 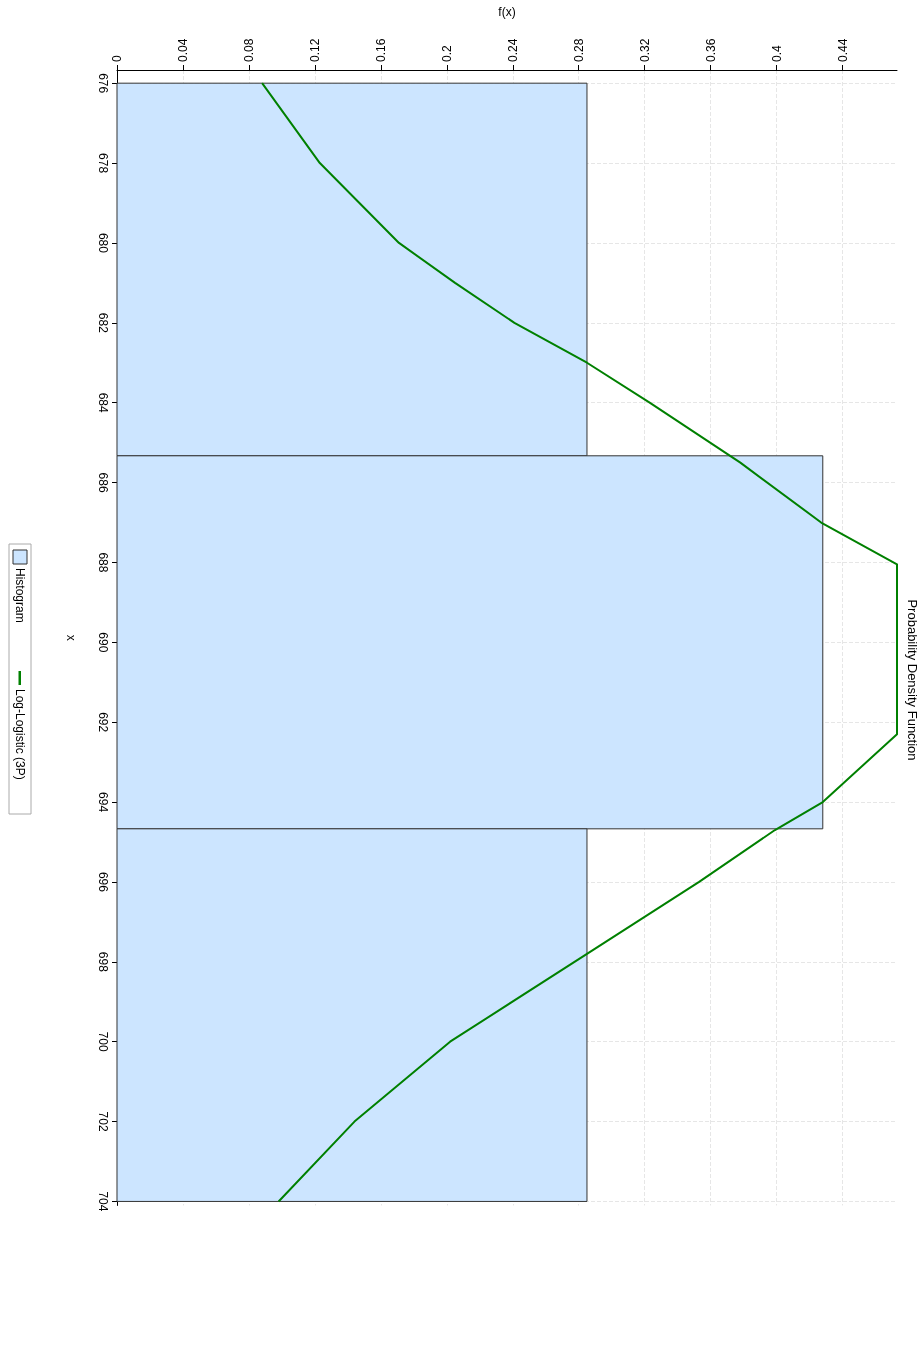 What do you see at coordinates (103, 1042) in the screenshot?
I see `y-tick-label: 700` at bounding box center [103, 1042].